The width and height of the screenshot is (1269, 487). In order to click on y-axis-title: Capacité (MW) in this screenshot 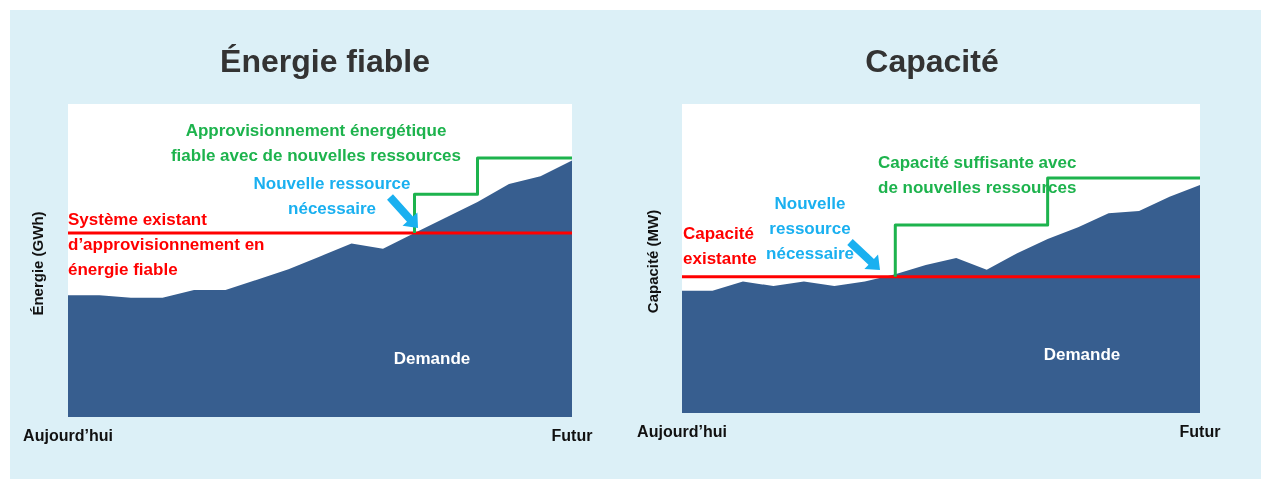, I will do `click(652, 261)`.